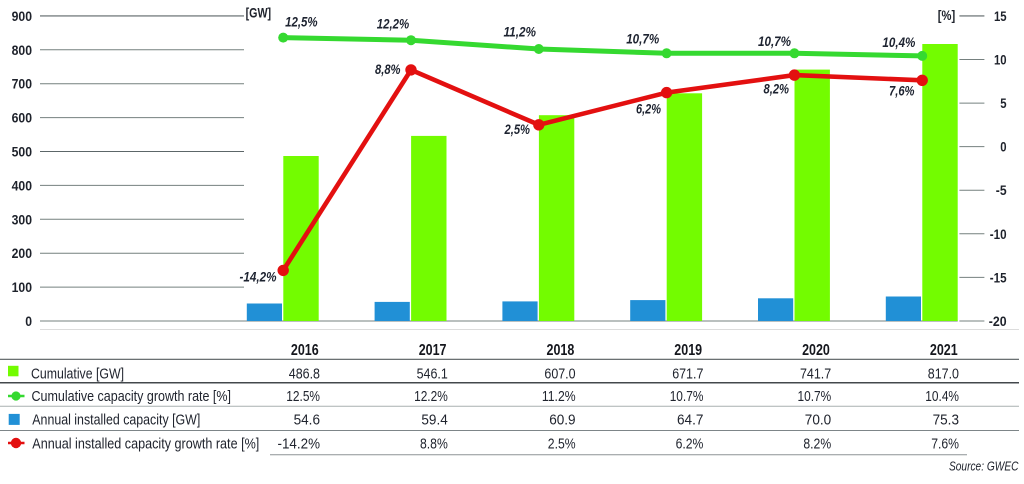  What do you see at coordinates (559, 375) in the screenshot?
I see `svg-text: 607.0` at bounding box center [559, 375].